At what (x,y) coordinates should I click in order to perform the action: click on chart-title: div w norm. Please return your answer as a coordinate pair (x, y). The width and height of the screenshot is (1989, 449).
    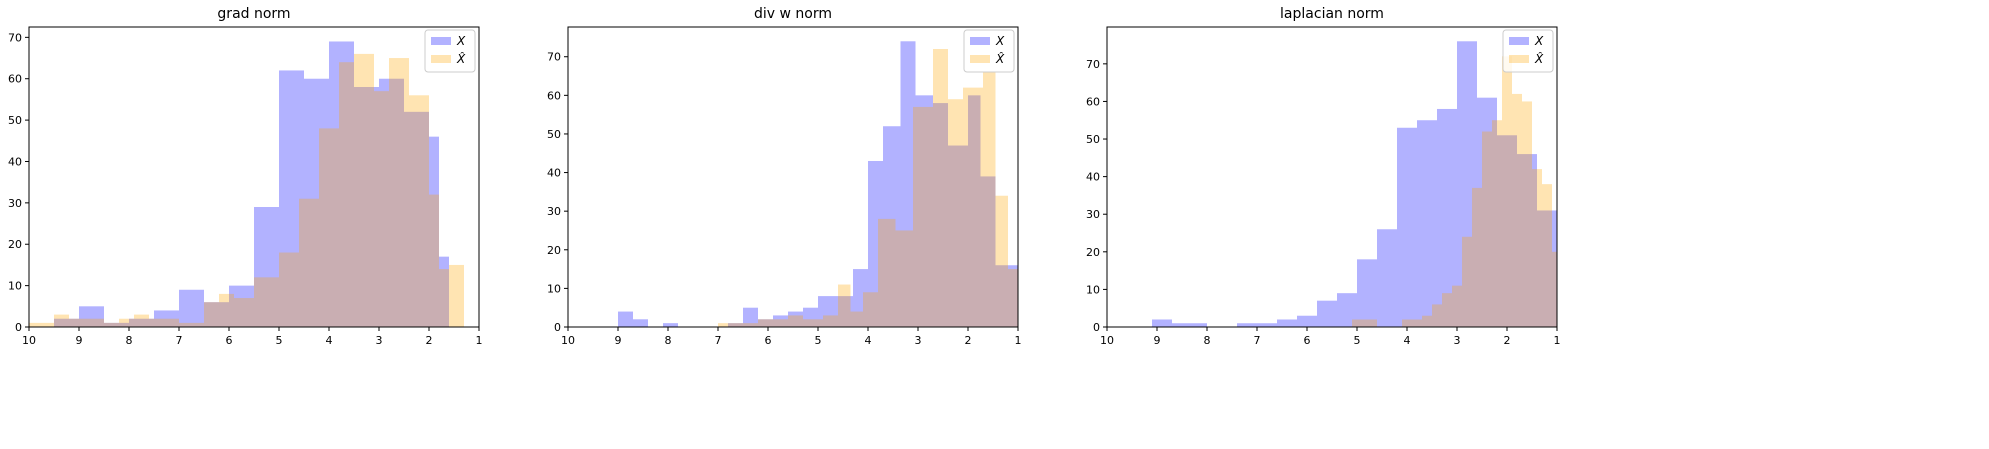
    Looking at the image, I should click on (793, 14).